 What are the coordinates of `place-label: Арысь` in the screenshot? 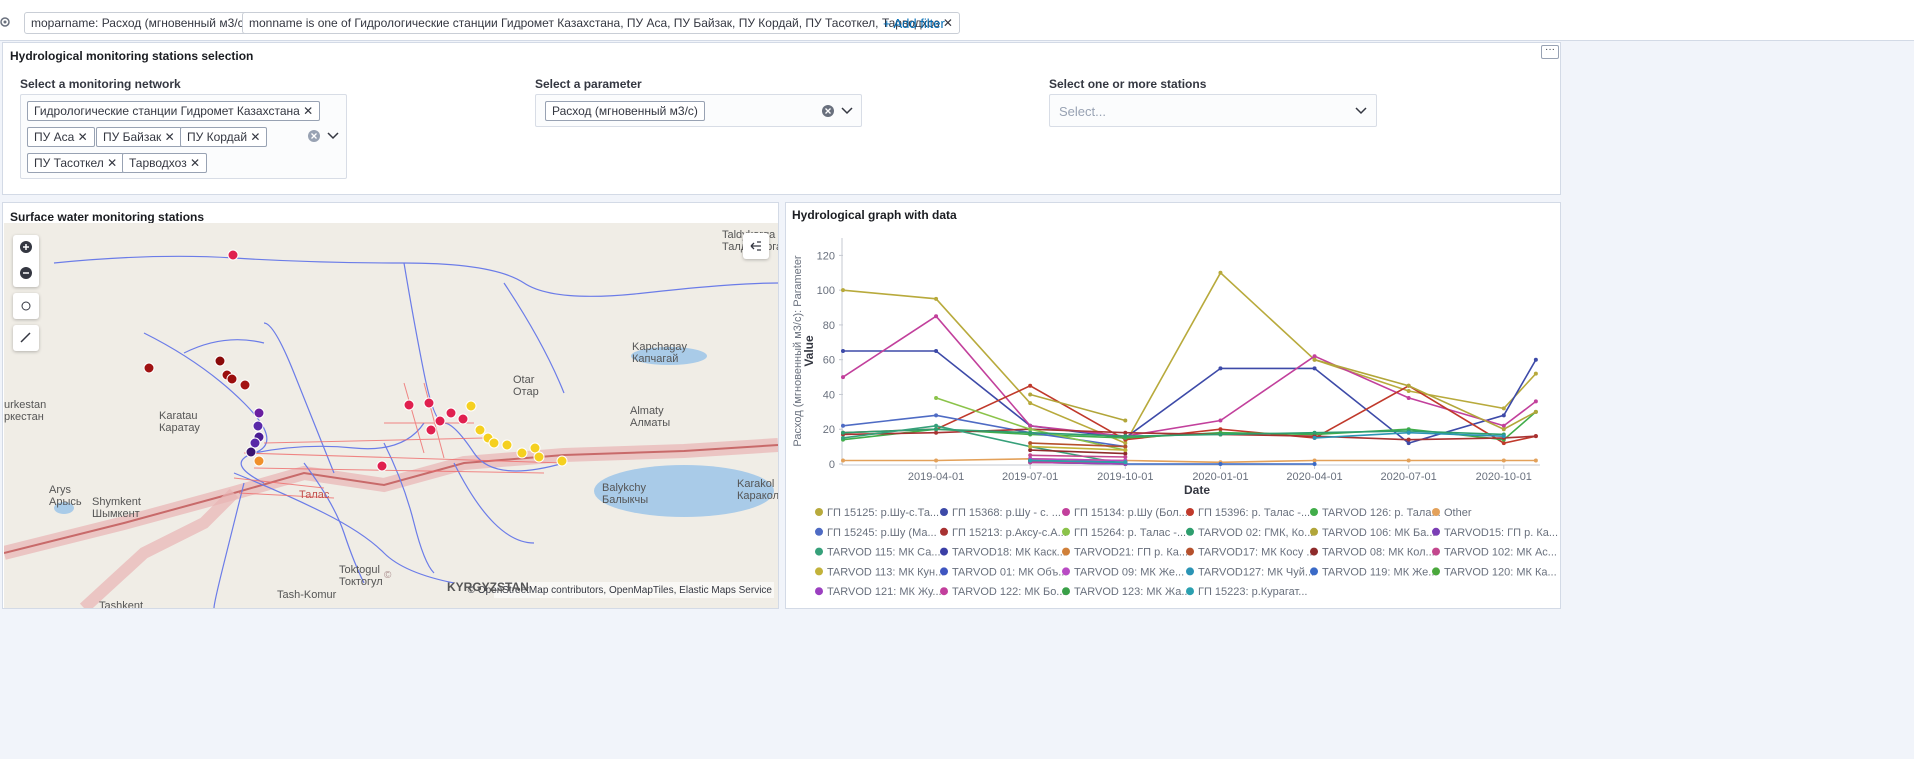 It's located at (65, 502).